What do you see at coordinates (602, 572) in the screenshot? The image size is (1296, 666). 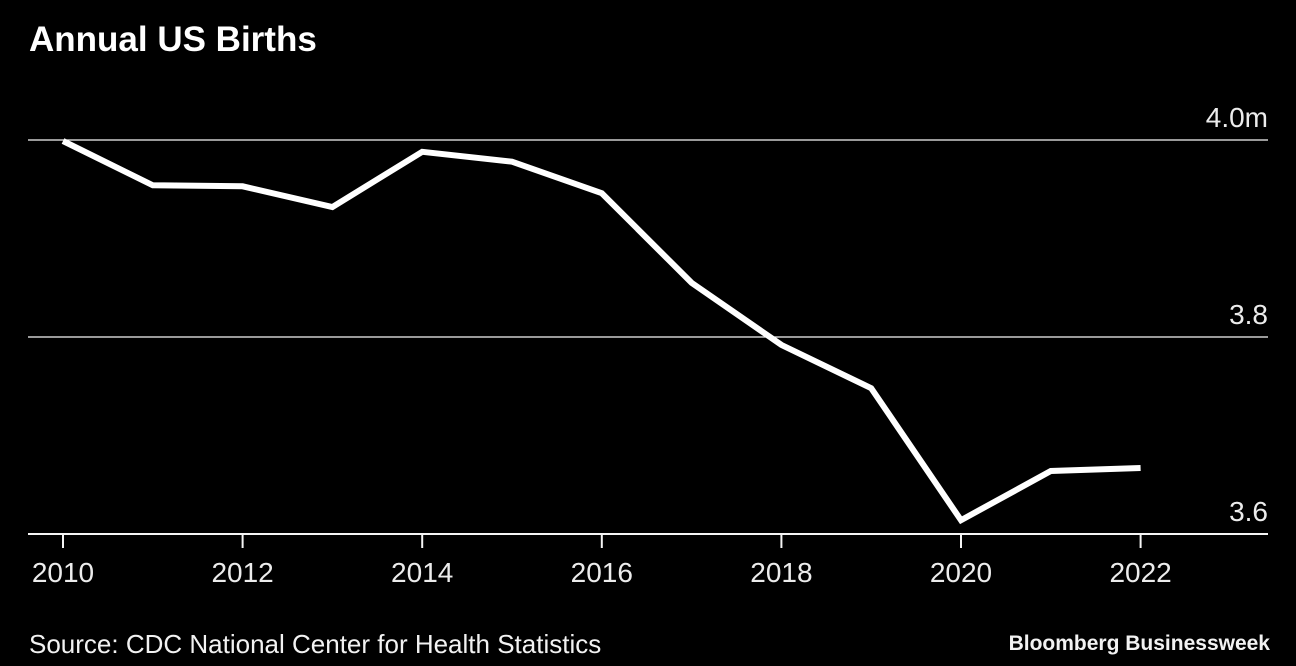 I see `x-axis-label: 2016` at bounding box center [602, 572].